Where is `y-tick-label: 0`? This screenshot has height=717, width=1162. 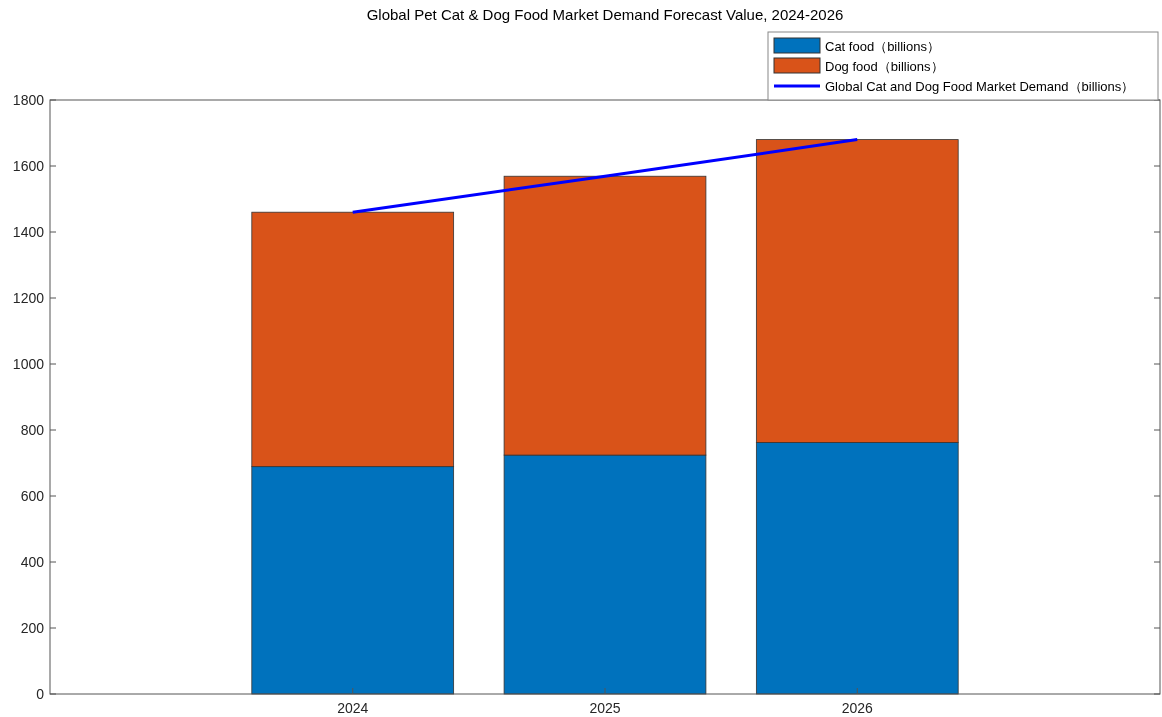 y-tick-label: 0 is located at coordinates (40, 694).